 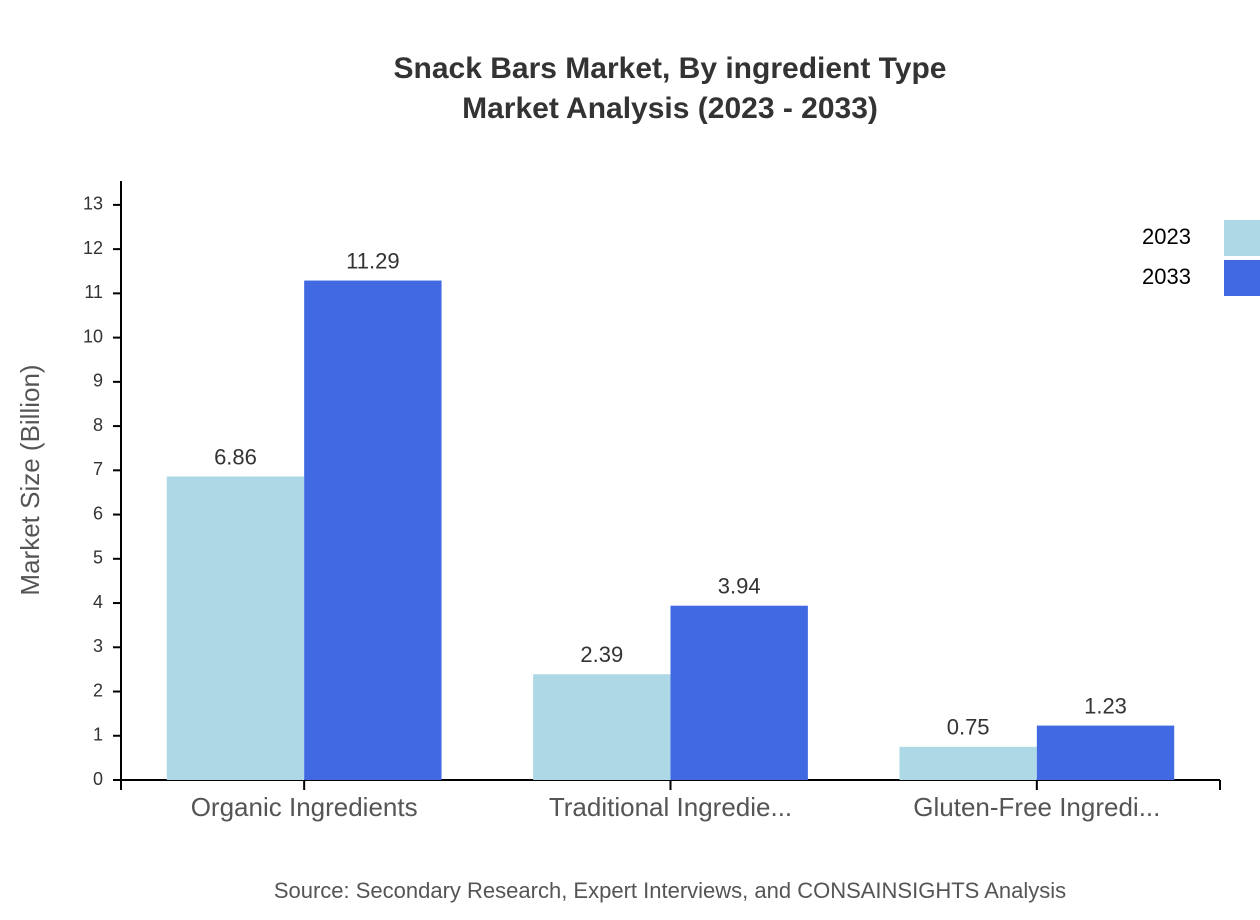 What do you see at coordinates (98, 425) in the screenshot?
I see `y-tick-label: 8` at bounding box center [98, 425].